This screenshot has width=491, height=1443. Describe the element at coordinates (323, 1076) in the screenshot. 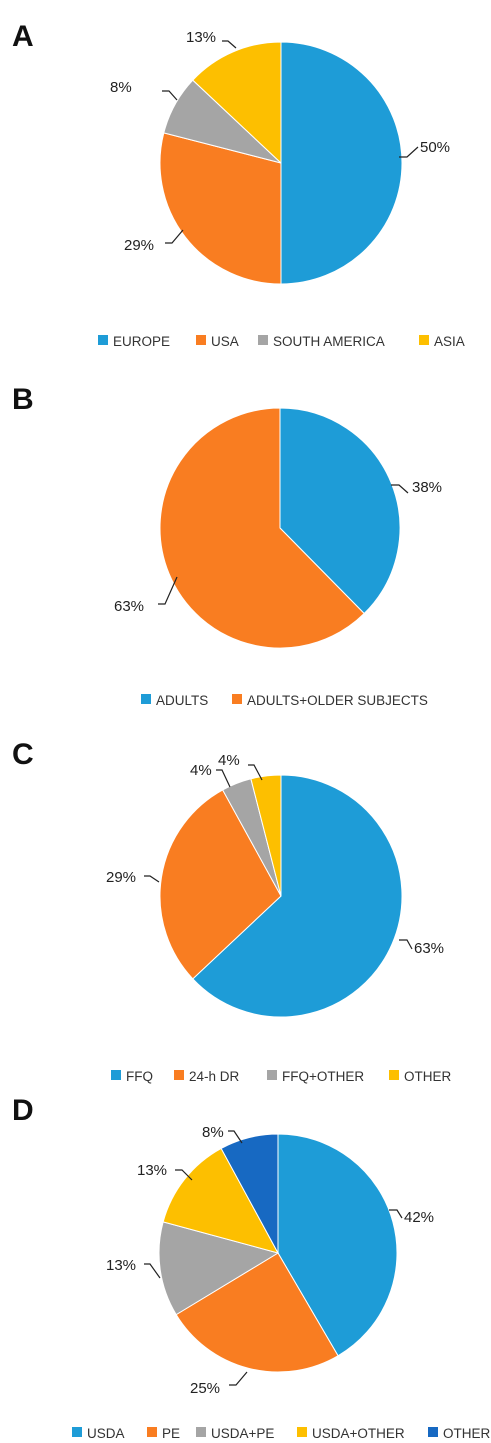

I see `legend-label: FFQ+OTHER` at that location.